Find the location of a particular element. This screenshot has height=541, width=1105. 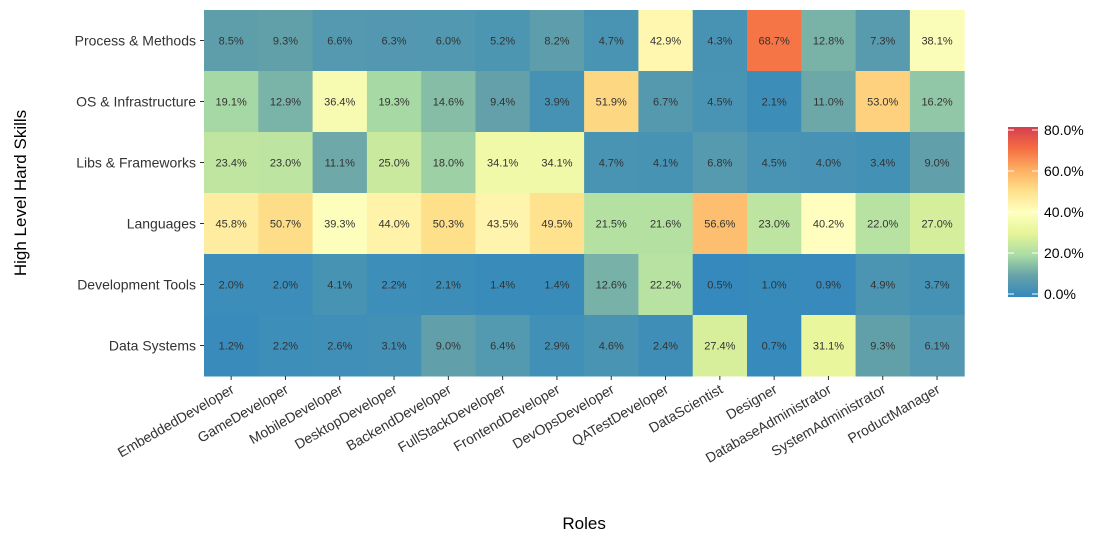

cell-value-label: 2.0% is located at coordinates (285, 286).